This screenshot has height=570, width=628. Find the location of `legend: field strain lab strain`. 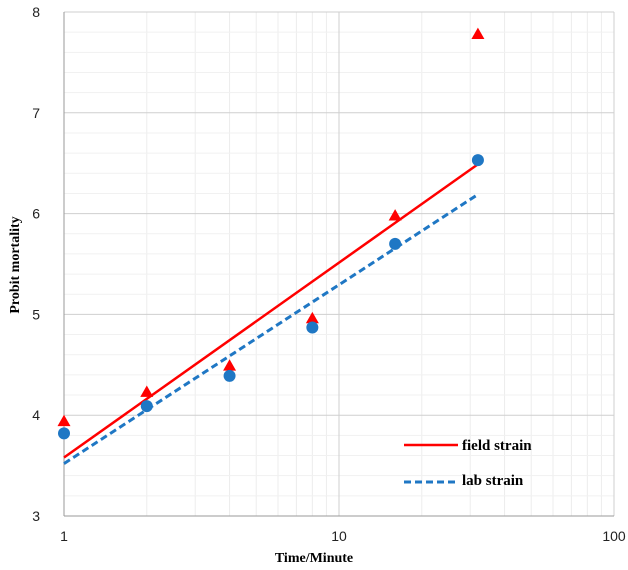

legend: field strain lab strain is located at coordinates (468, 463).